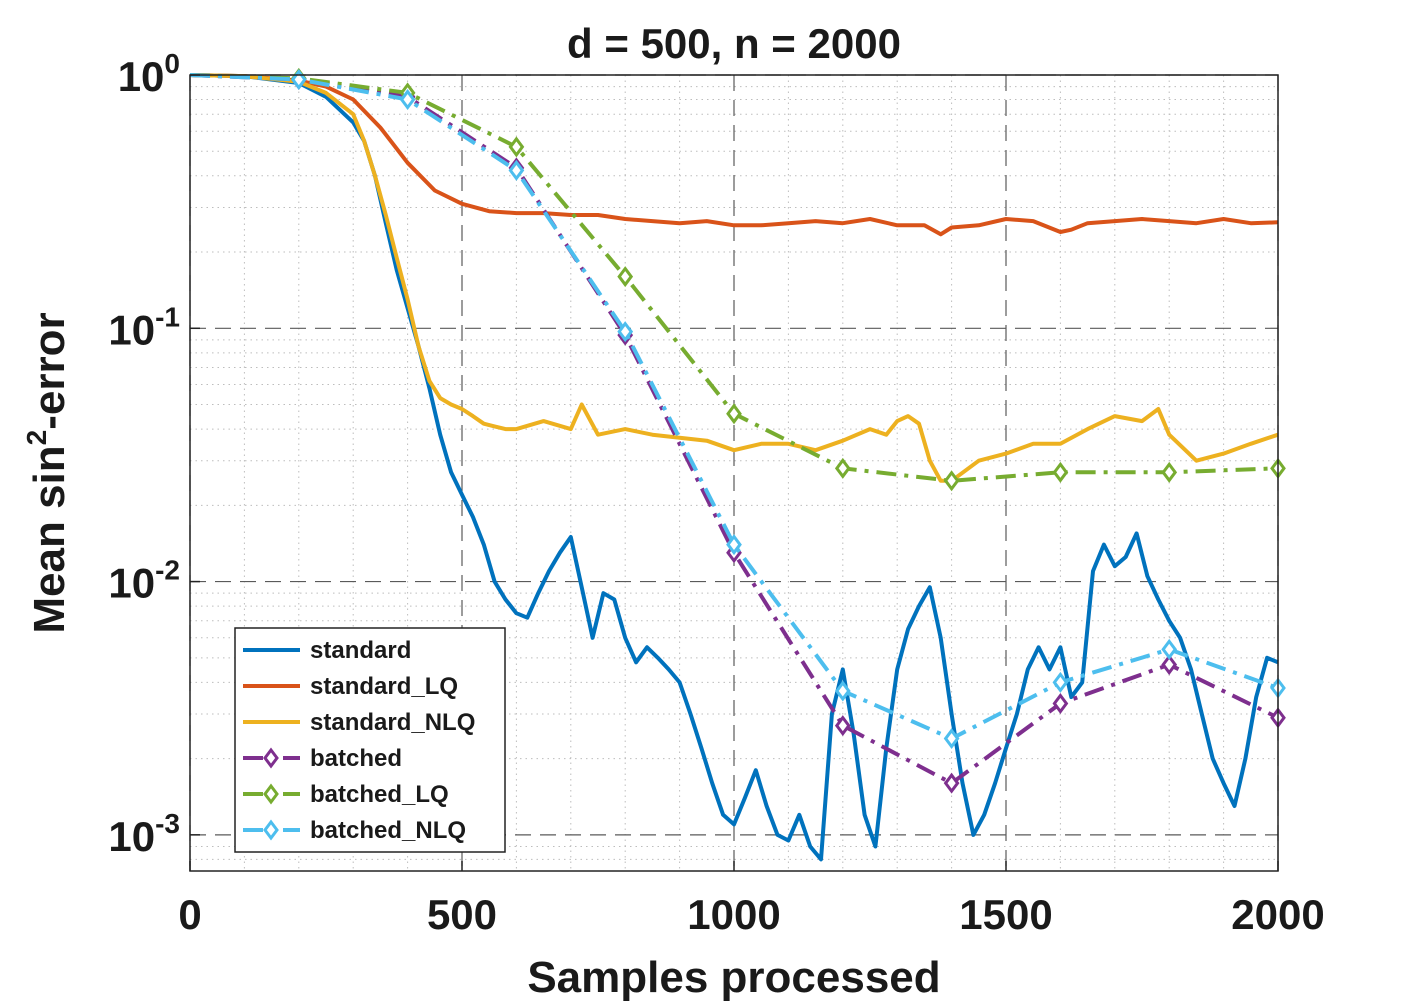 This screenshot has width=1410, height=1008. I want to click on y-axis-label: Mean sin2-error, so click(47, 472).